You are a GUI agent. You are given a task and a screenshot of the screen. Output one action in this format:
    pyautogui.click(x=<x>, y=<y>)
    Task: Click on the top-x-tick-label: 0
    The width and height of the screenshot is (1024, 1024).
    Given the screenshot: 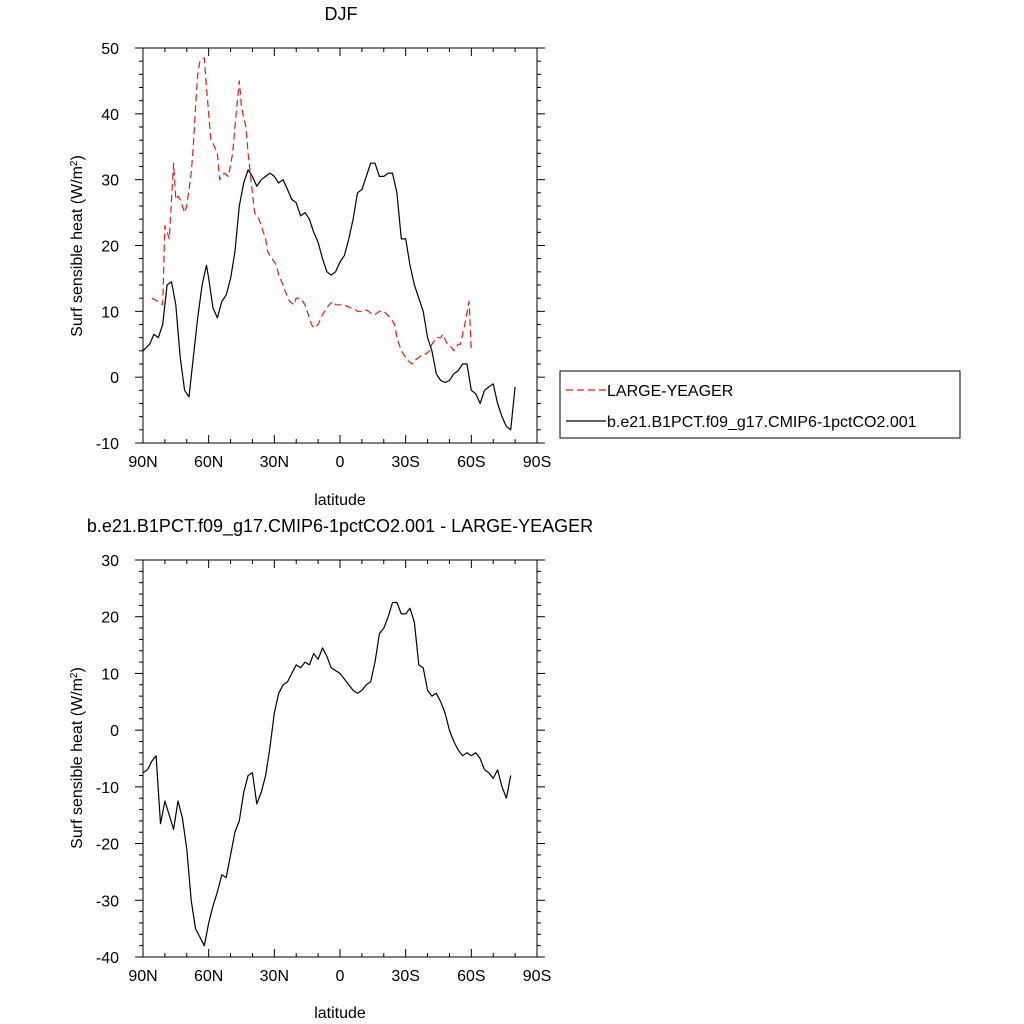 What is the action you would take?
    pyautogui.click(x=340, y=462)
    